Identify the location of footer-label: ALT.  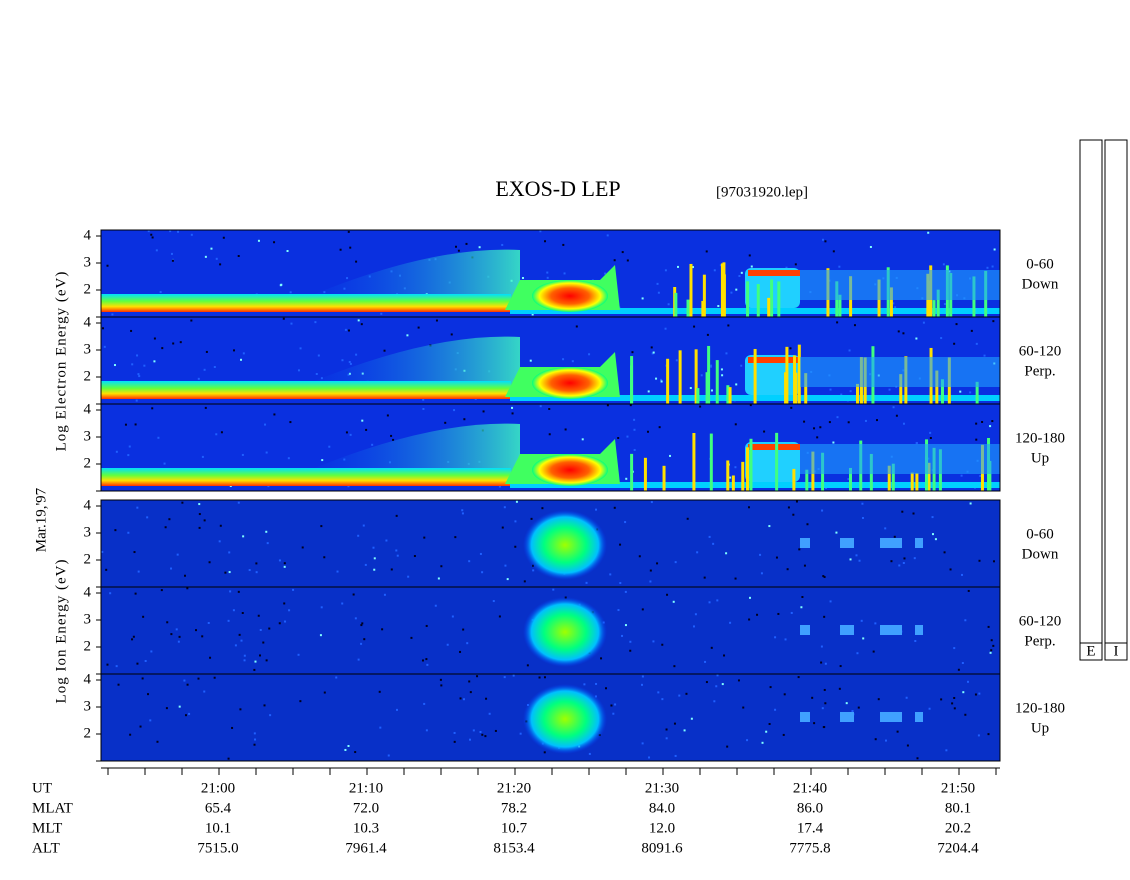
(46, 848).